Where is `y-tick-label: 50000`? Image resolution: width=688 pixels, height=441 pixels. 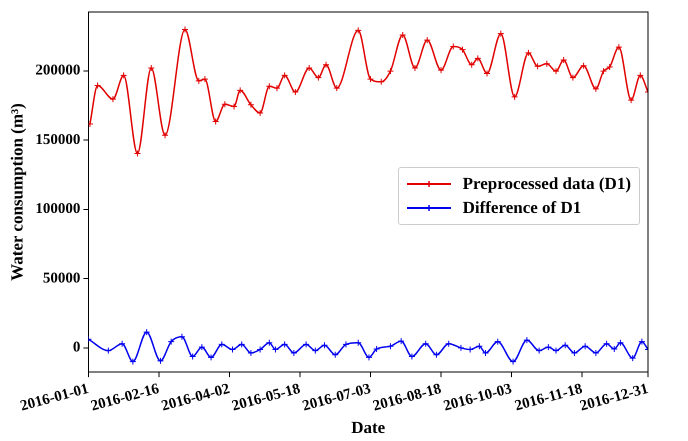 y-tick-label: 50000 is located at coordinates (61, 278).